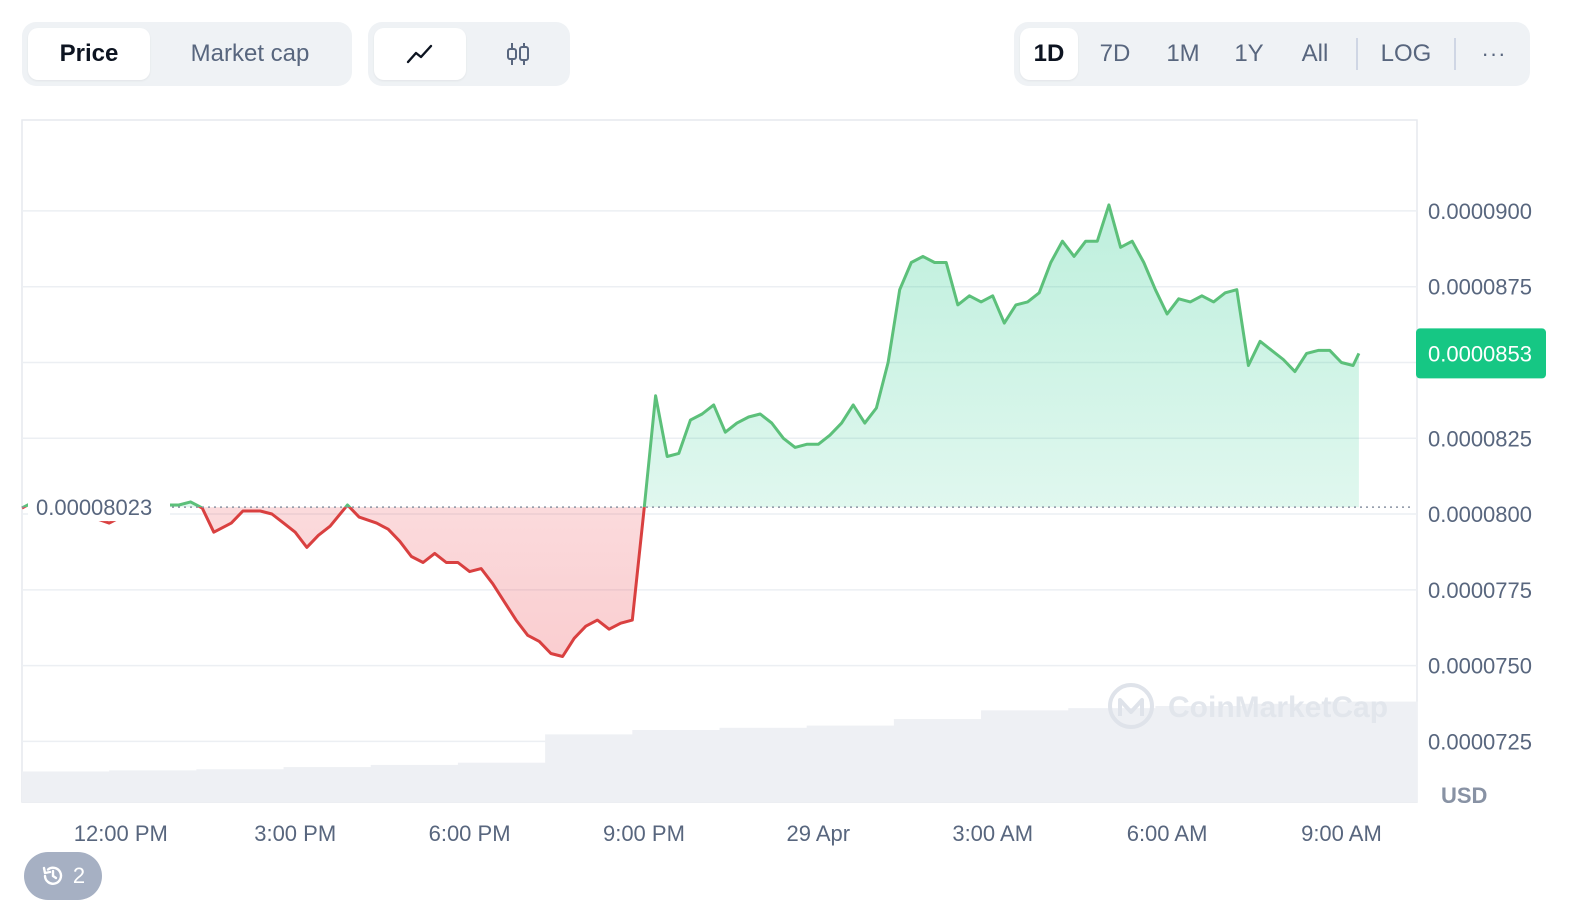 This screenshot has height=920, width=1576. What do you see at coordinates (1480, 741) in the screenshot?
I see `y-tick-label: 0.0000725` at bounding box center [1480, 741].